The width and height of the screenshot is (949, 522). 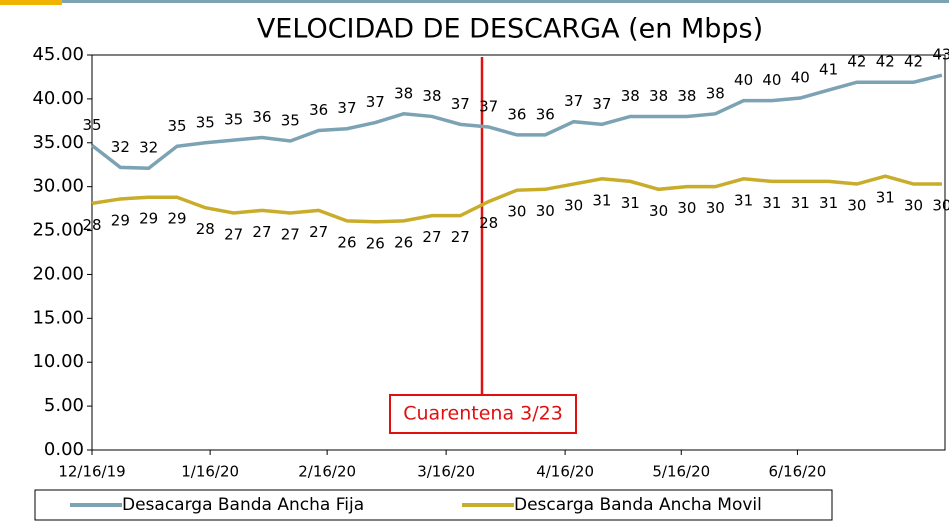 What do you see at coordinates (64, 405) in the screenshot?
I see `y-tick-label: 5.00` at bounding box center [64, 405].